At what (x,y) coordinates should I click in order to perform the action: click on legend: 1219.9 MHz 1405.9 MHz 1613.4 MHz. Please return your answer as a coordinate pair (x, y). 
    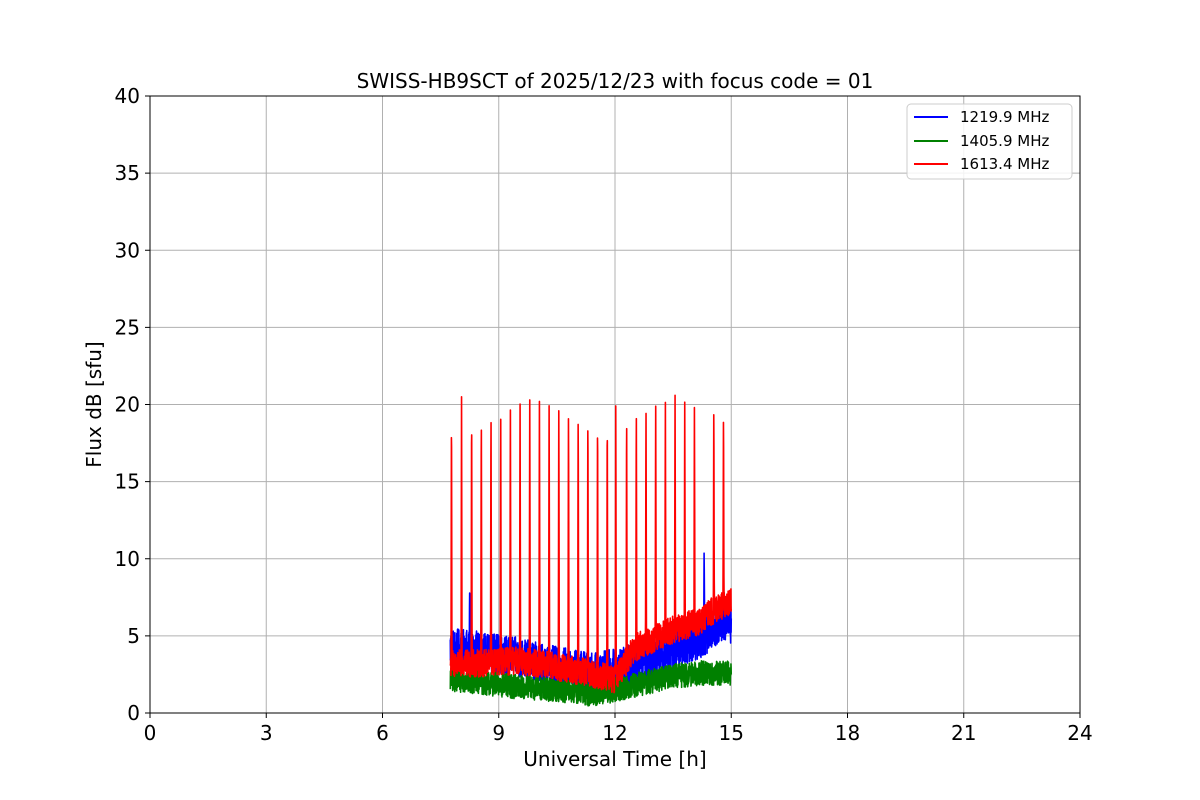
    Looking at the image, I should click on (989, 141).